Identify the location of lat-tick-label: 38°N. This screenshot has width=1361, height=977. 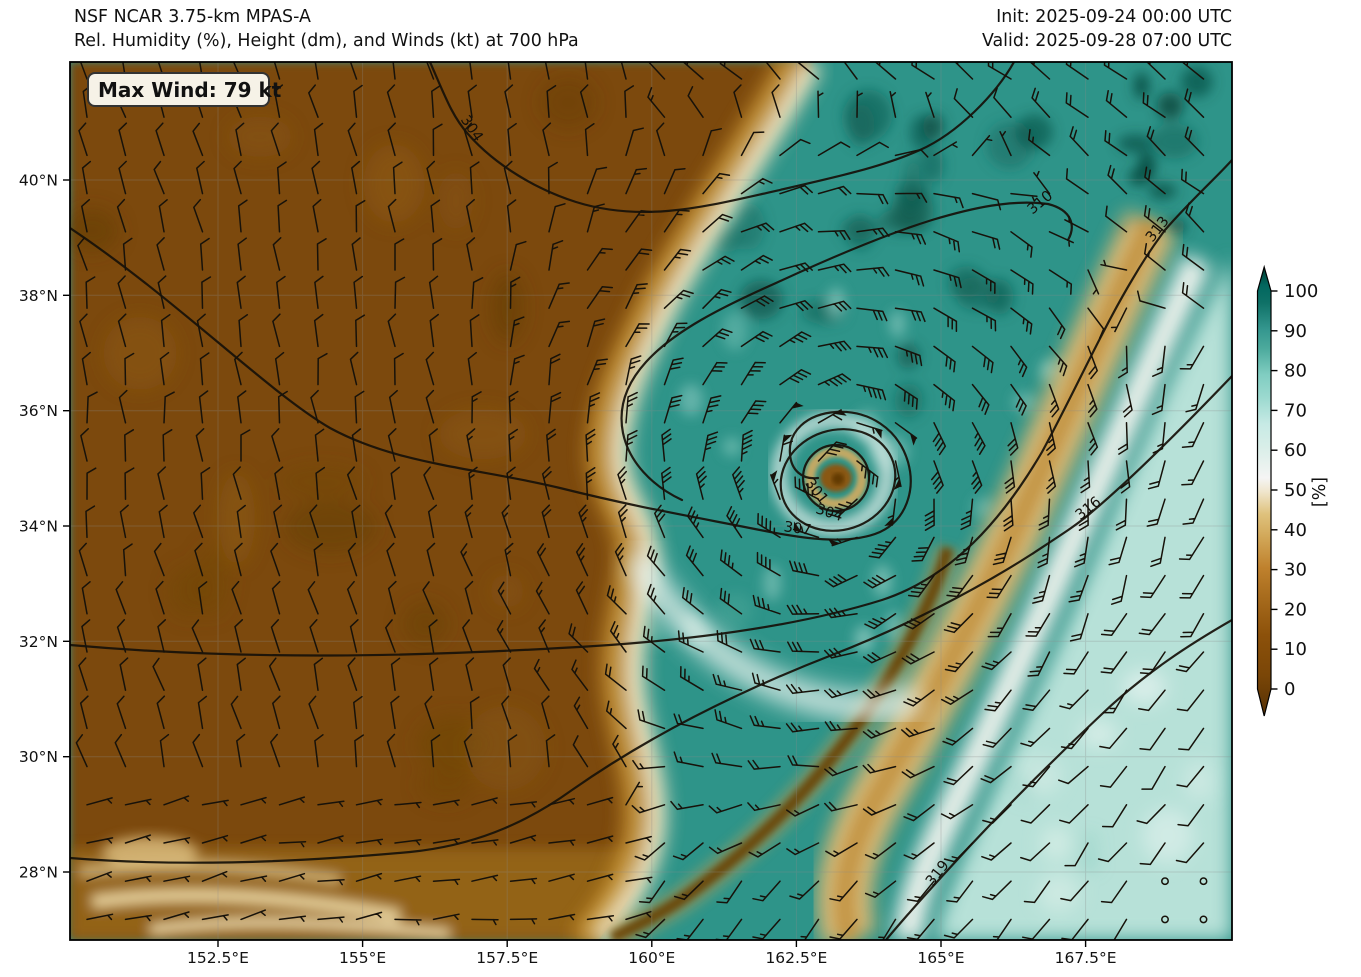
(38, 296).